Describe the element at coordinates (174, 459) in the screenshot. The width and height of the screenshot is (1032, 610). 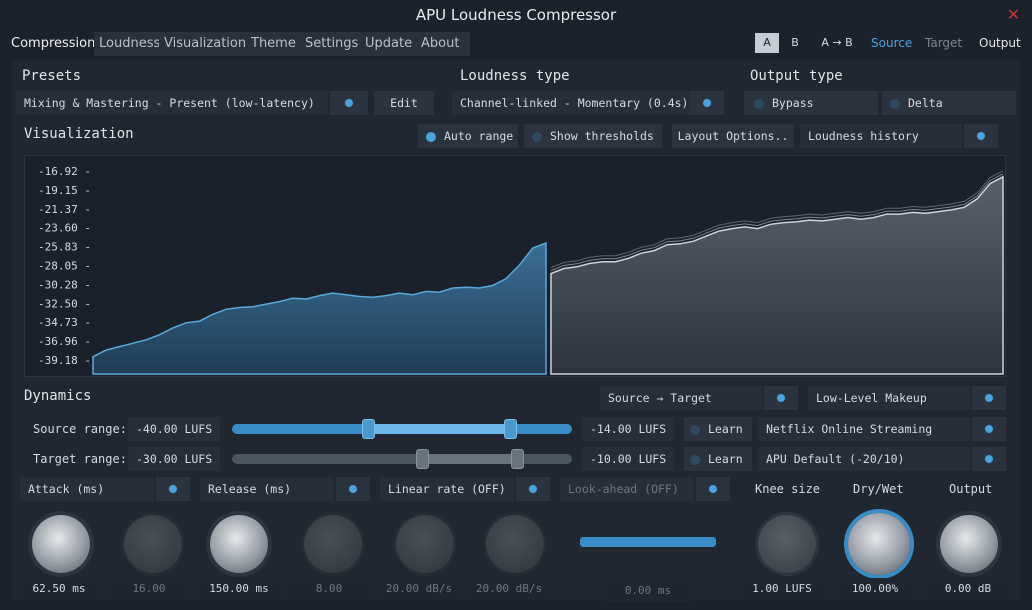
I see `target-range-low-input: -30.00 LUFS` at that location.